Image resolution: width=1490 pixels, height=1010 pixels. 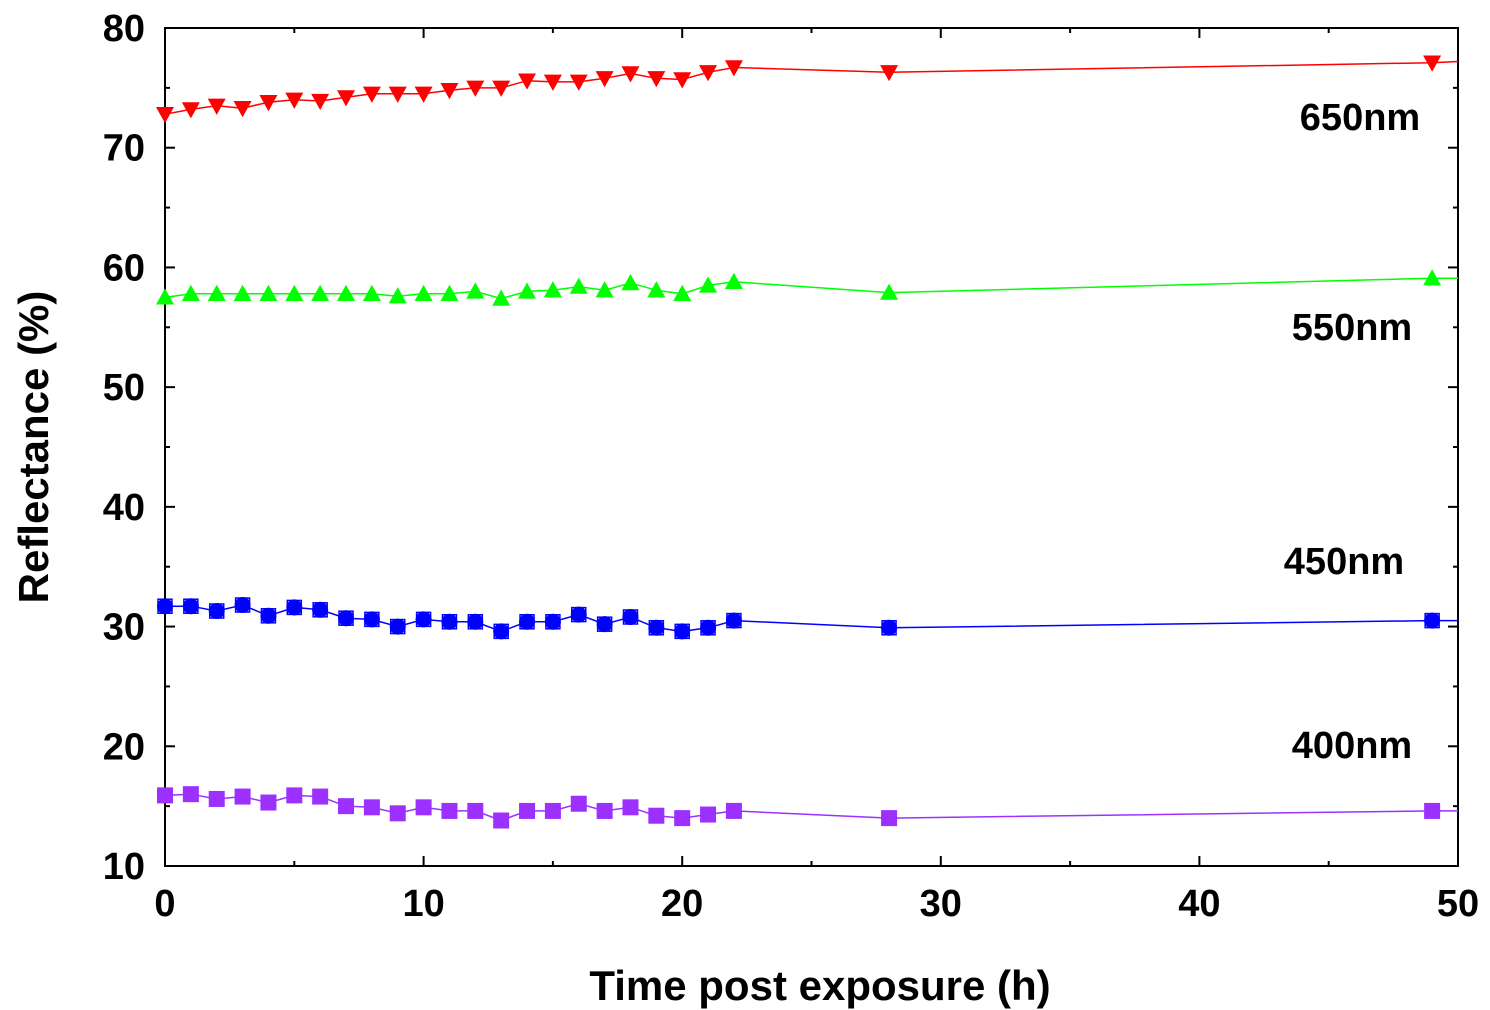 What do you see at coordinates (1360, 118) in the screenshot?
I see `series-label-650nm: 650nm` at bounding box center [1360, 118].